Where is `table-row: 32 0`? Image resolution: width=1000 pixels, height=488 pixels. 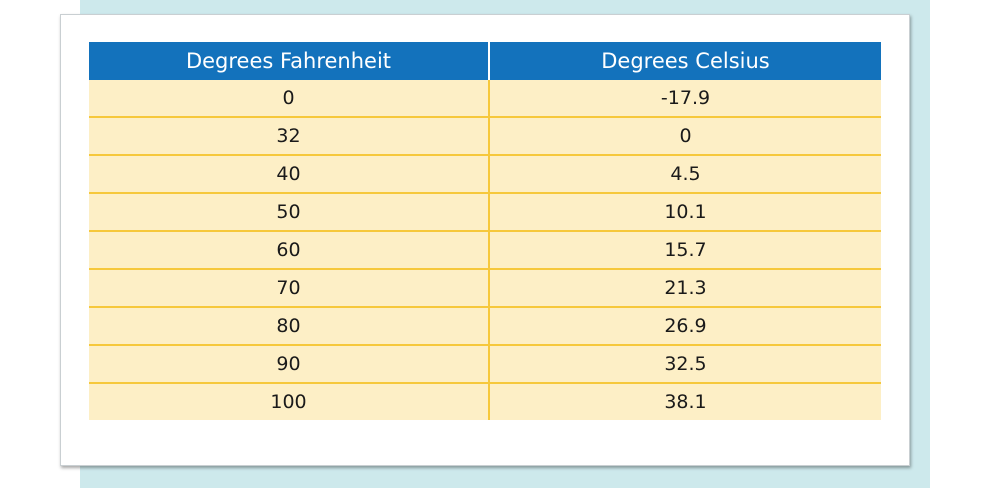
table-row: 32 0 is located at coordinates (485, 135).